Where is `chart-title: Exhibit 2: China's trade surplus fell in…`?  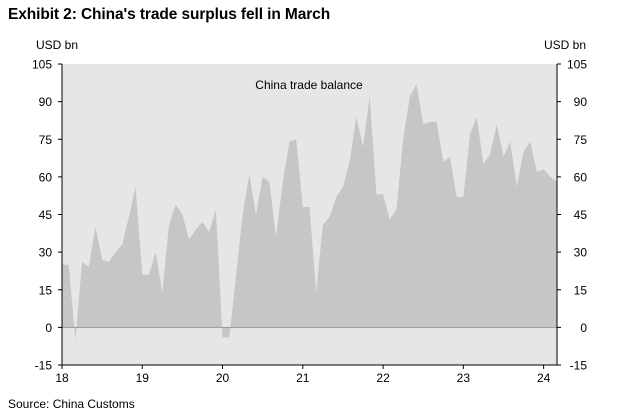
chart-title: Exhibit 2: China's trade surplus fell in… is located at coordinates (169, 14).